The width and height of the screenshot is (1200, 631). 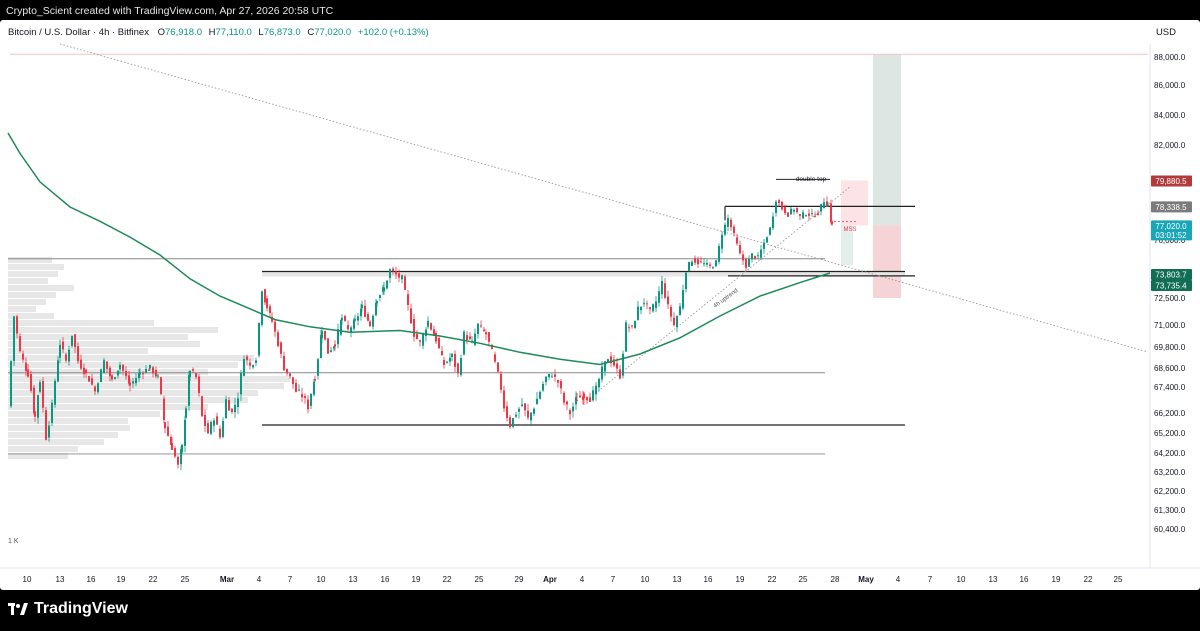 I want to click on uptrend-label: 4h uptrend, so click(x=726, y=299).